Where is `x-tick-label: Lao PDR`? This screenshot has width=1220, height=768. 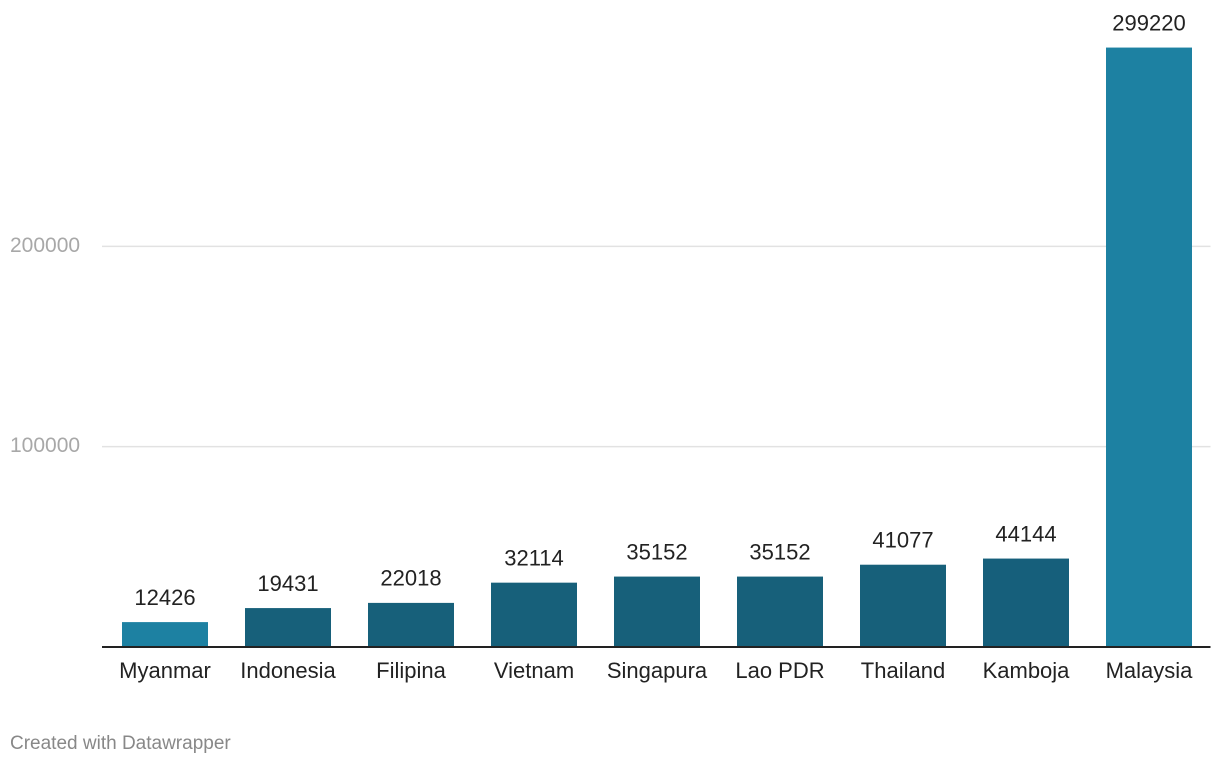
x-tick-label: Lao PDR is located at coordinates (779, 670).